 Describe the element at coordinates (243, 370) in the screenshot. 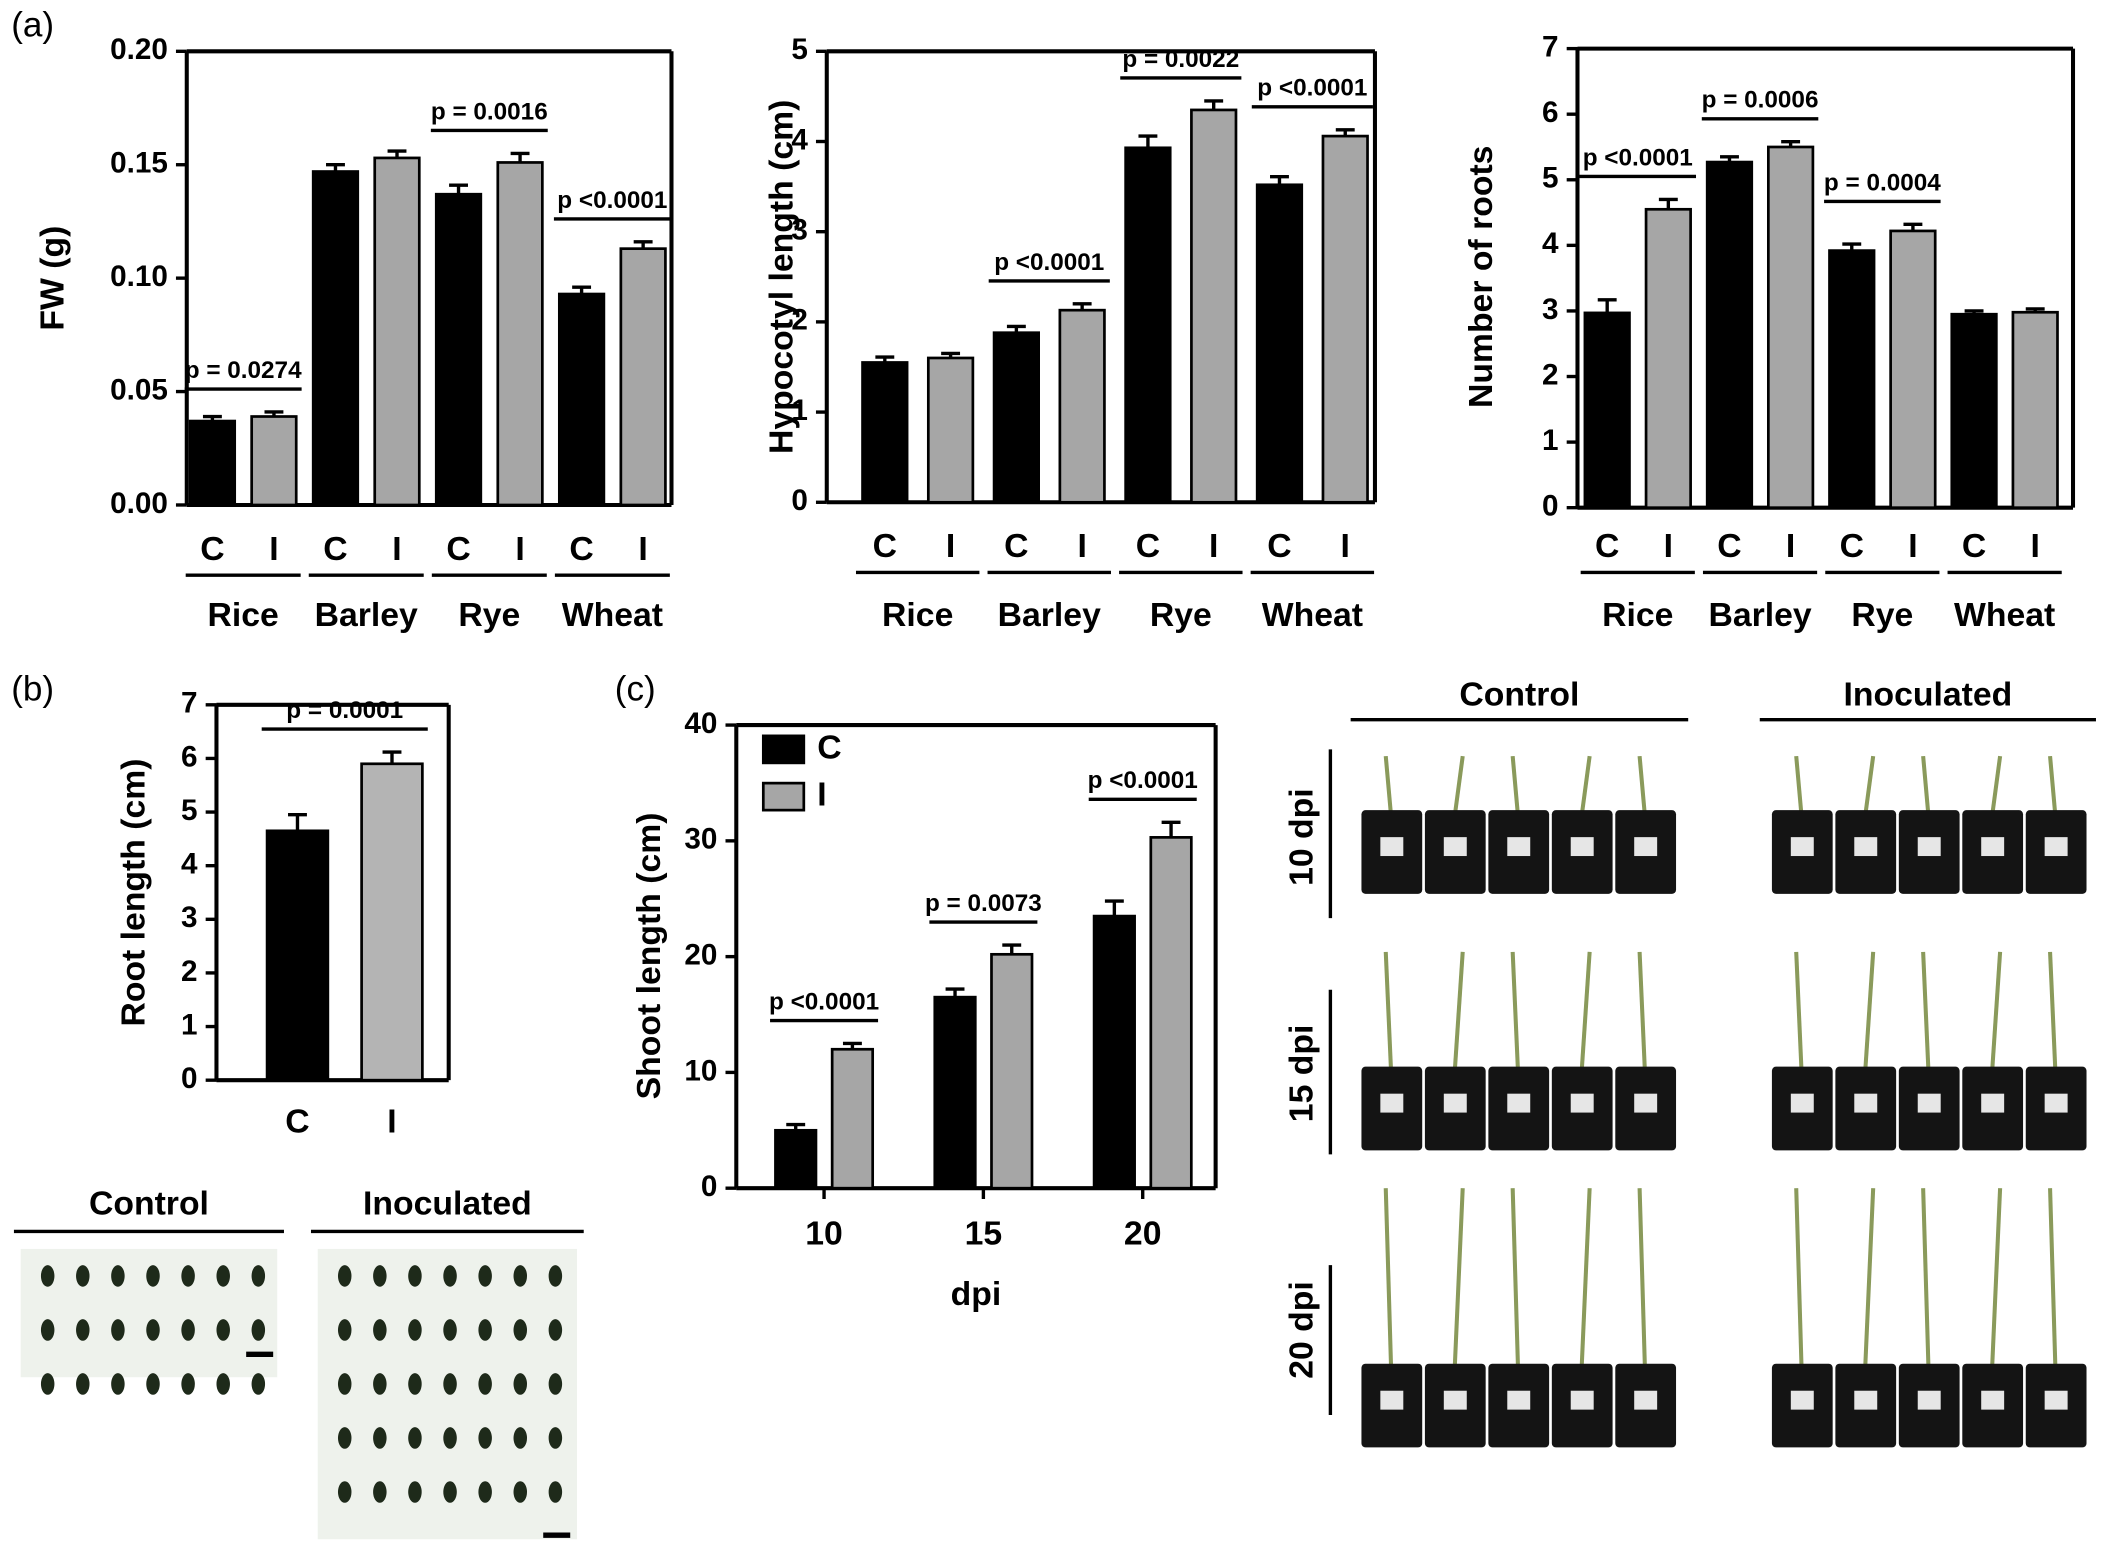

I see `significance-label: p = 0.0274` at that location.